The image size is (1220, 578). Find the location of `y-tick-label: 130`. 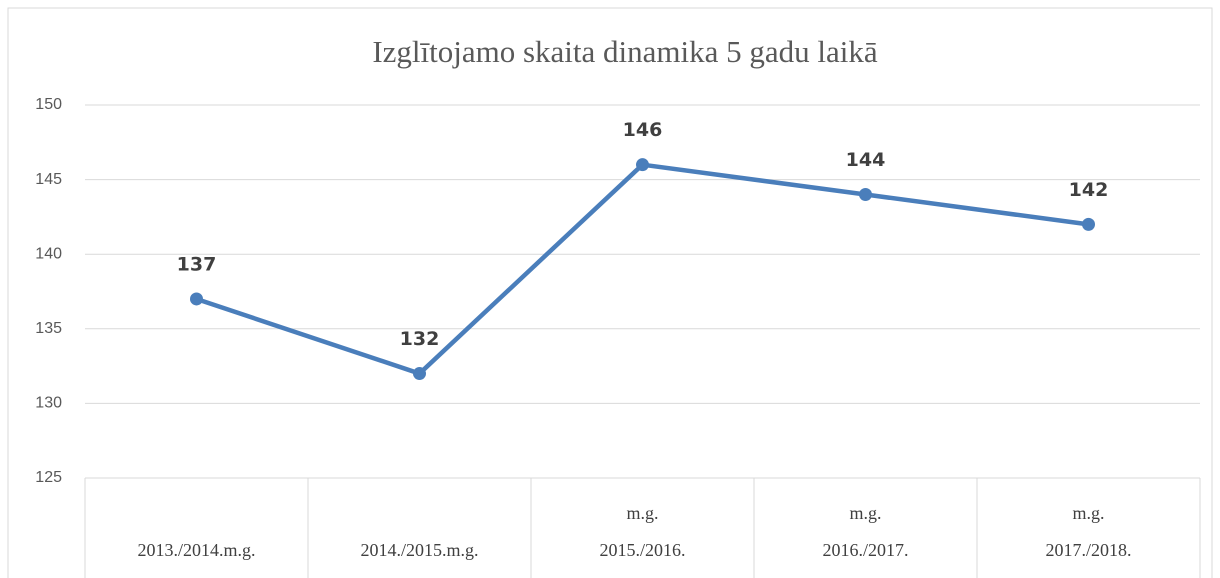

y-tick-label: 130 is located at coordinates (48, 403).